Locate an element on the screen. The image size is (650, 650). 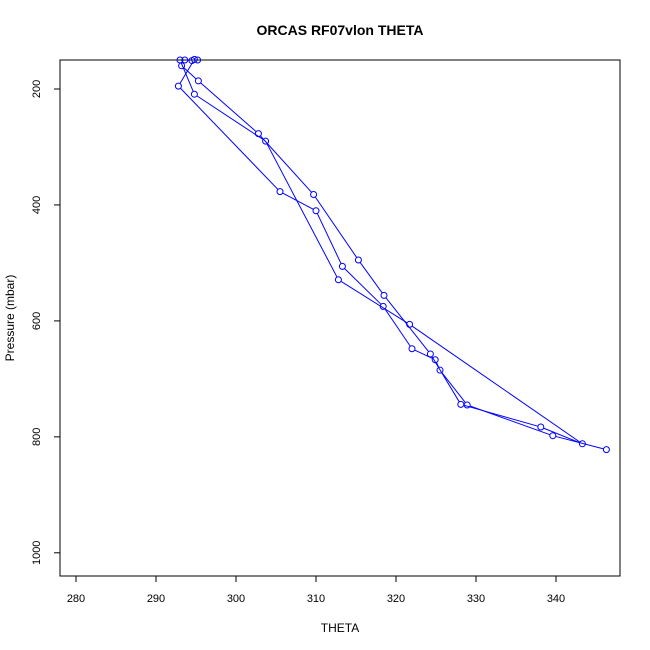
x-tick-label: 300 is located at coordinates (236, 599).